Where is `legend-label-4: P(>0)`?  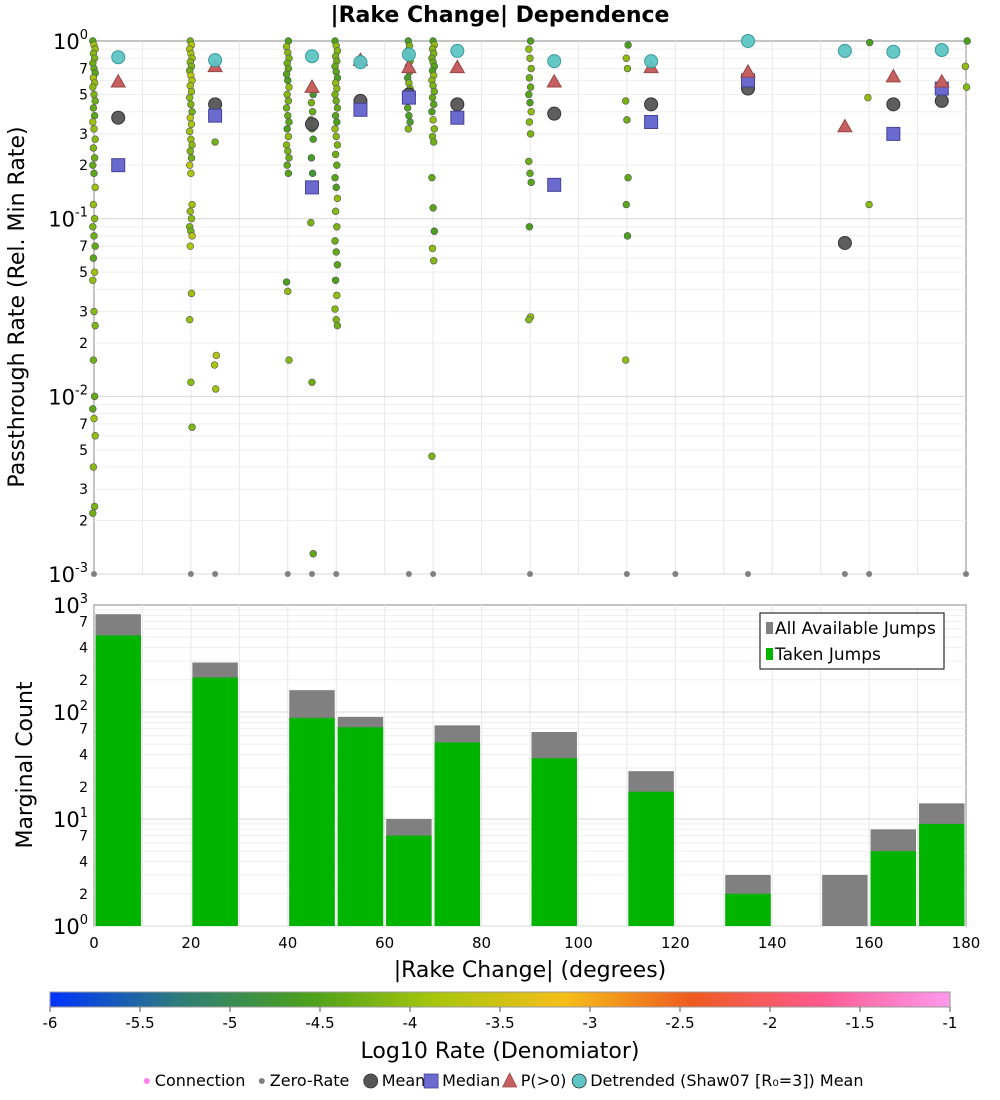
legend-label-4: P(>0) is located at coordinates (544, 1080).